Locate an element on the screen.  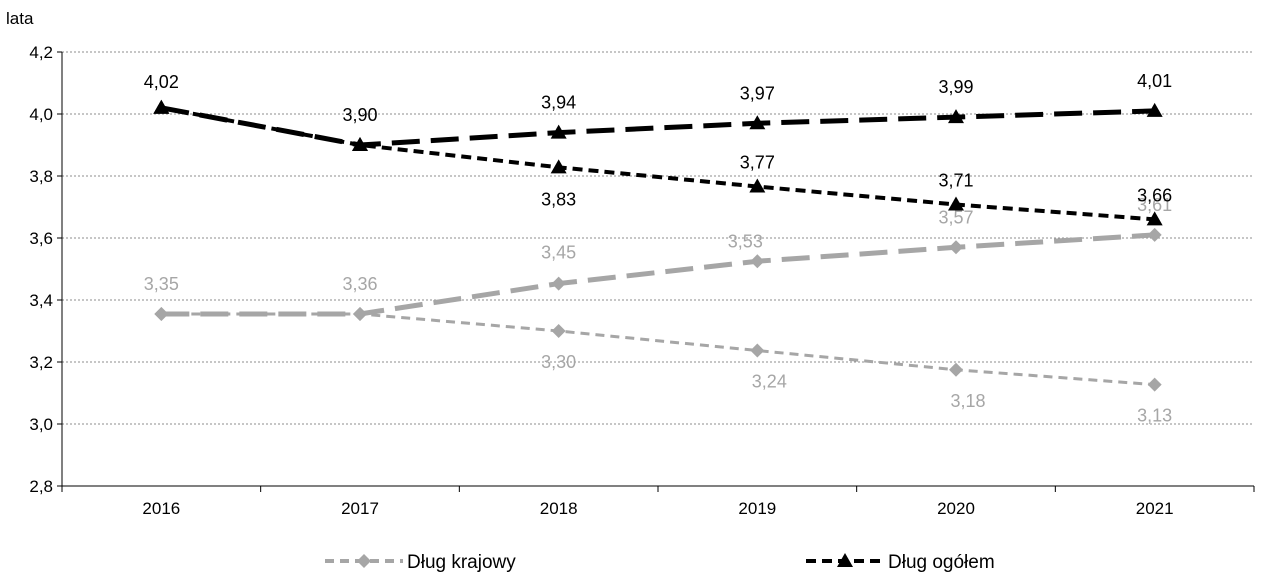
data-label: 3,71 is located at coordinates (955, 181).